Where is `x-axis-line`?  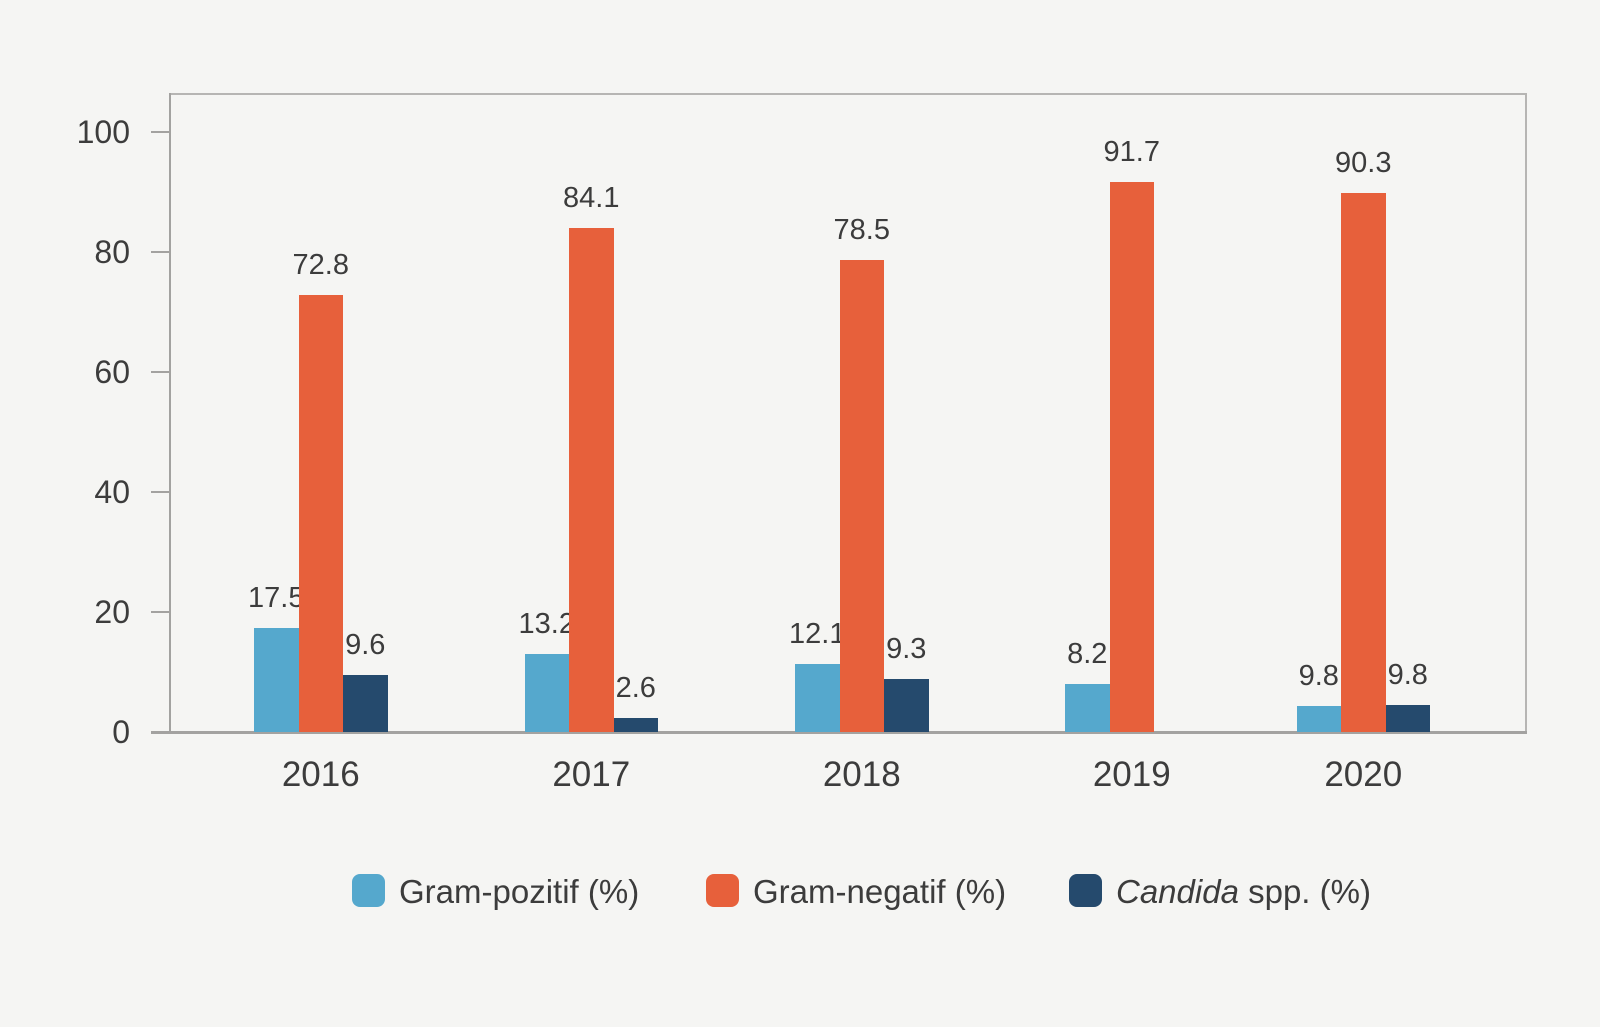 x-axis-line is located at coordinates (839, 732).